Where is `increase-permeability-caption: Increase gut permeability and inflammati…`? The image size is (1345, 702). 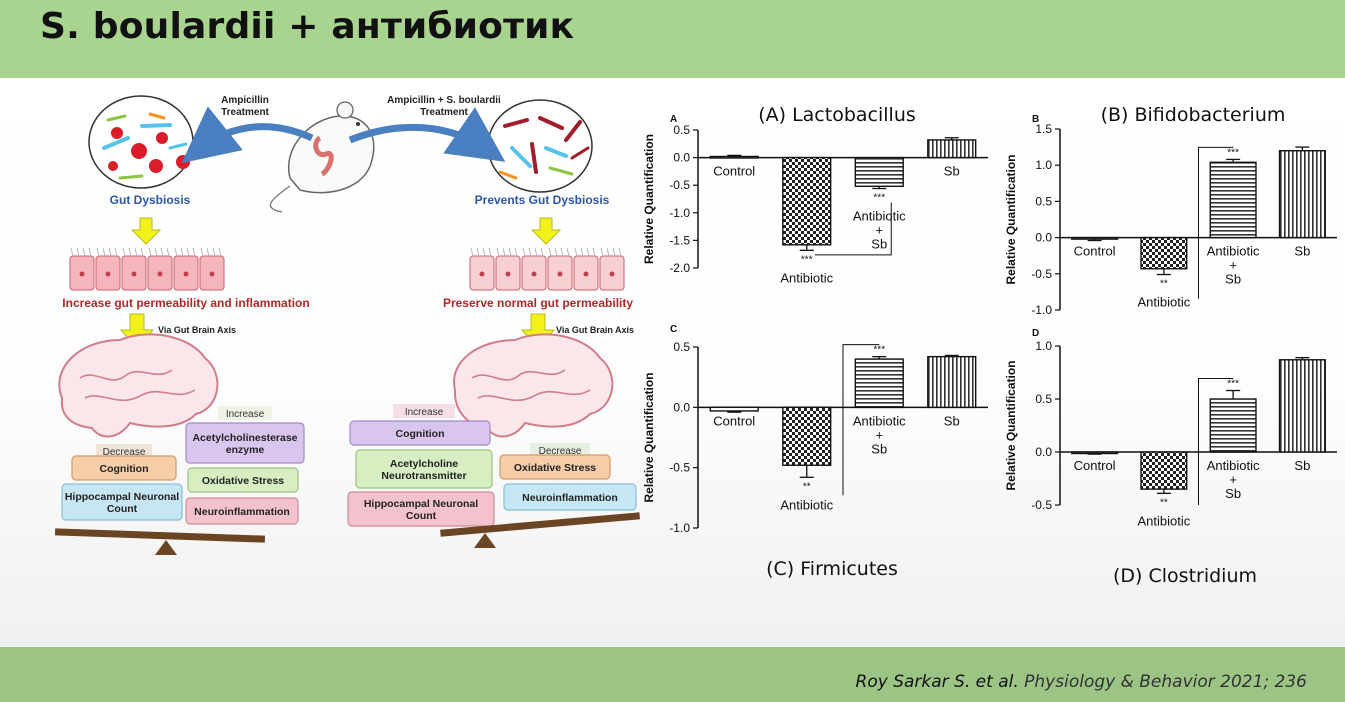
increase-permeability-caption: Increase gut permeability and inflammati… is located at coordinates (185, 303).